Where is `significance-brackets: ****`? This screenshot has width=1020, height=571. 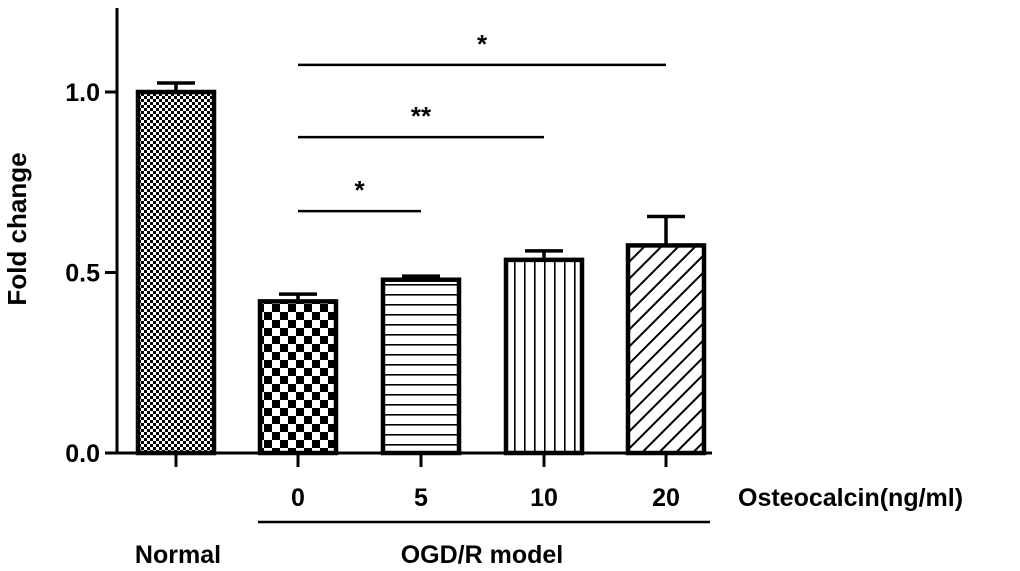
significance-brackets: **** is located at coordinates (482, 121).